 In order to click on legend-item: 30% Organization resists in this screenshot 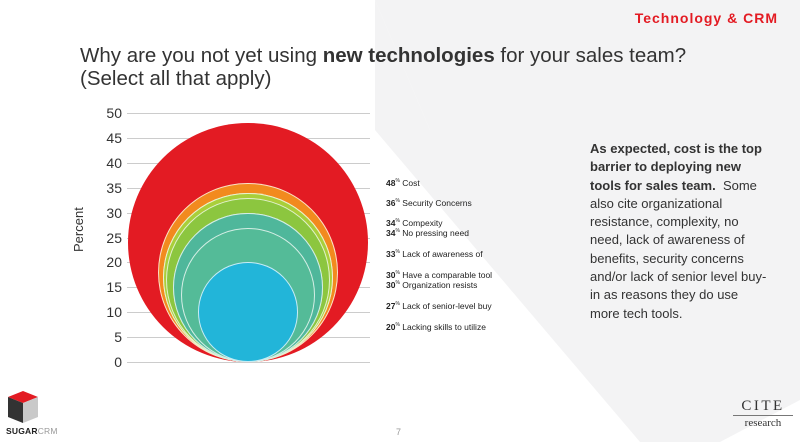, I will do `click(431, 284)`.